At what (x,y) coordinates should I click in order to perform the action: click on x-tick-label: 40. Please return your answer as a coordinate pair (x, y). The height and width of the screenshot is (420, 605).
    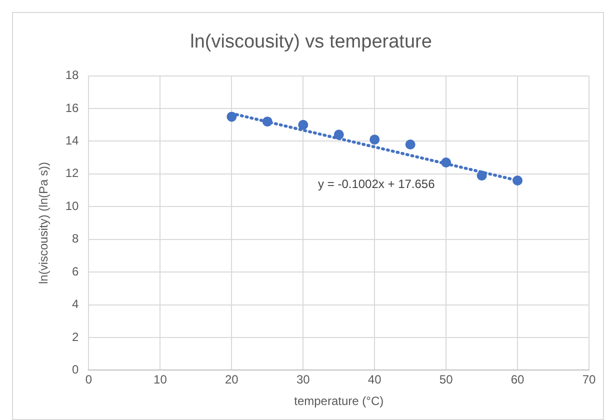
    Looking at the image, I should click on (375, 379).